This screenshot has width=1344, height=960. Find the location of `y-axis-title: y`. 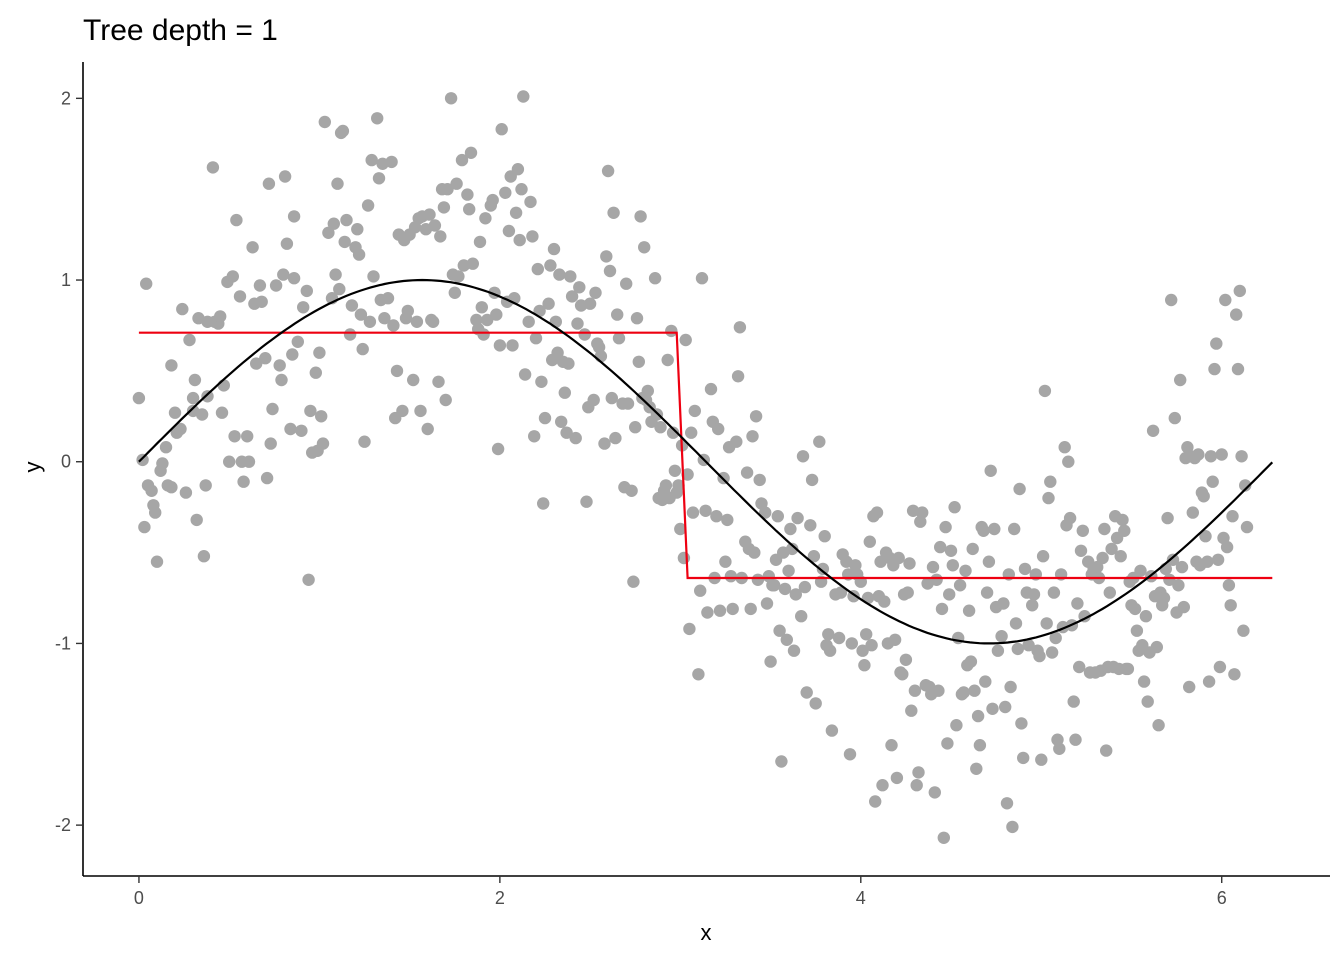

y-axis-title: y is located at coordinates (32, 467).